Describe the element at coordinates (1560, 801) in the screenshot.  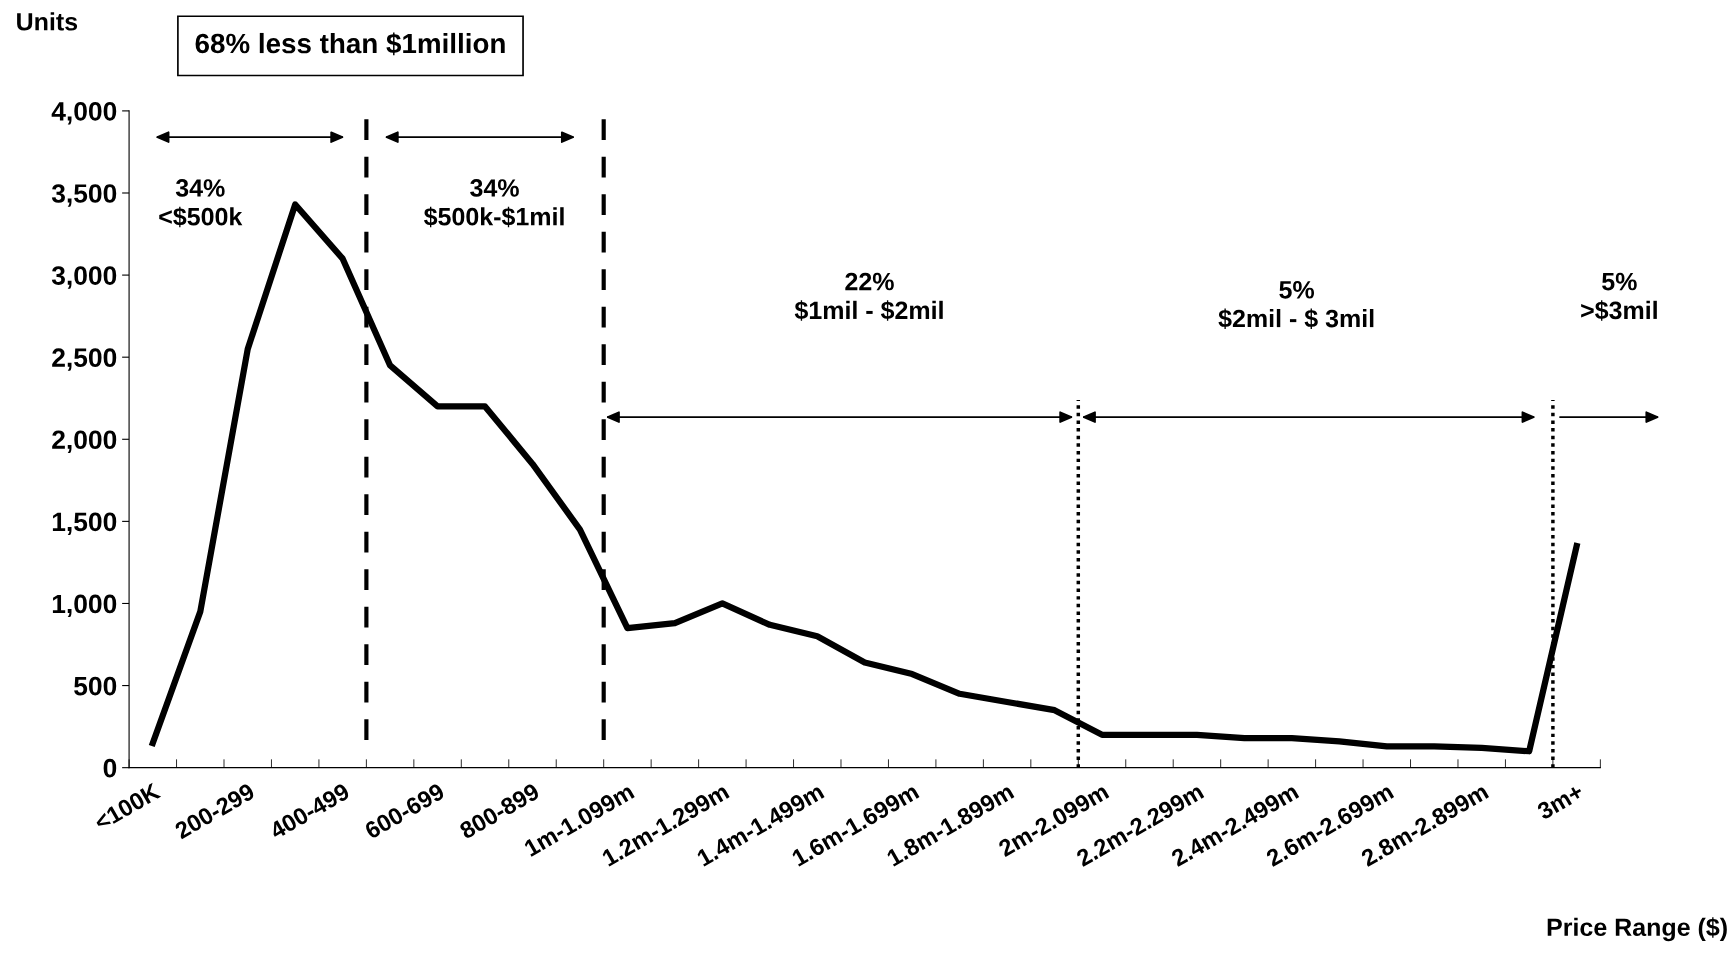
I see `x-tick-label: 3m+` at that location.